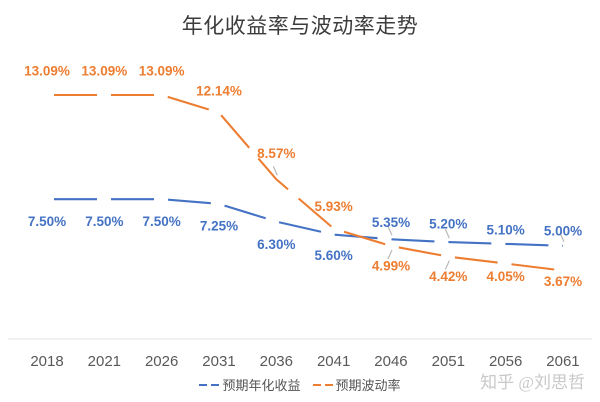 The height and width of the screenshot is (402, 600). What do you see at coordinates (334, 206) in the screenshot?
I see `data-label: 5.93%` at bounding box center [334, 206].